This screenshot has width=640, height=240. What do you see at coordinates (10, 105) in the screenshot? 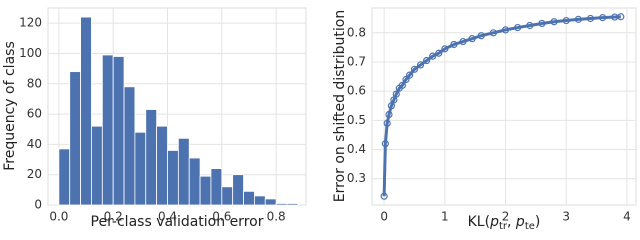
I see `y-axis-label: Frequency of class` at bounding box center [10, 105].